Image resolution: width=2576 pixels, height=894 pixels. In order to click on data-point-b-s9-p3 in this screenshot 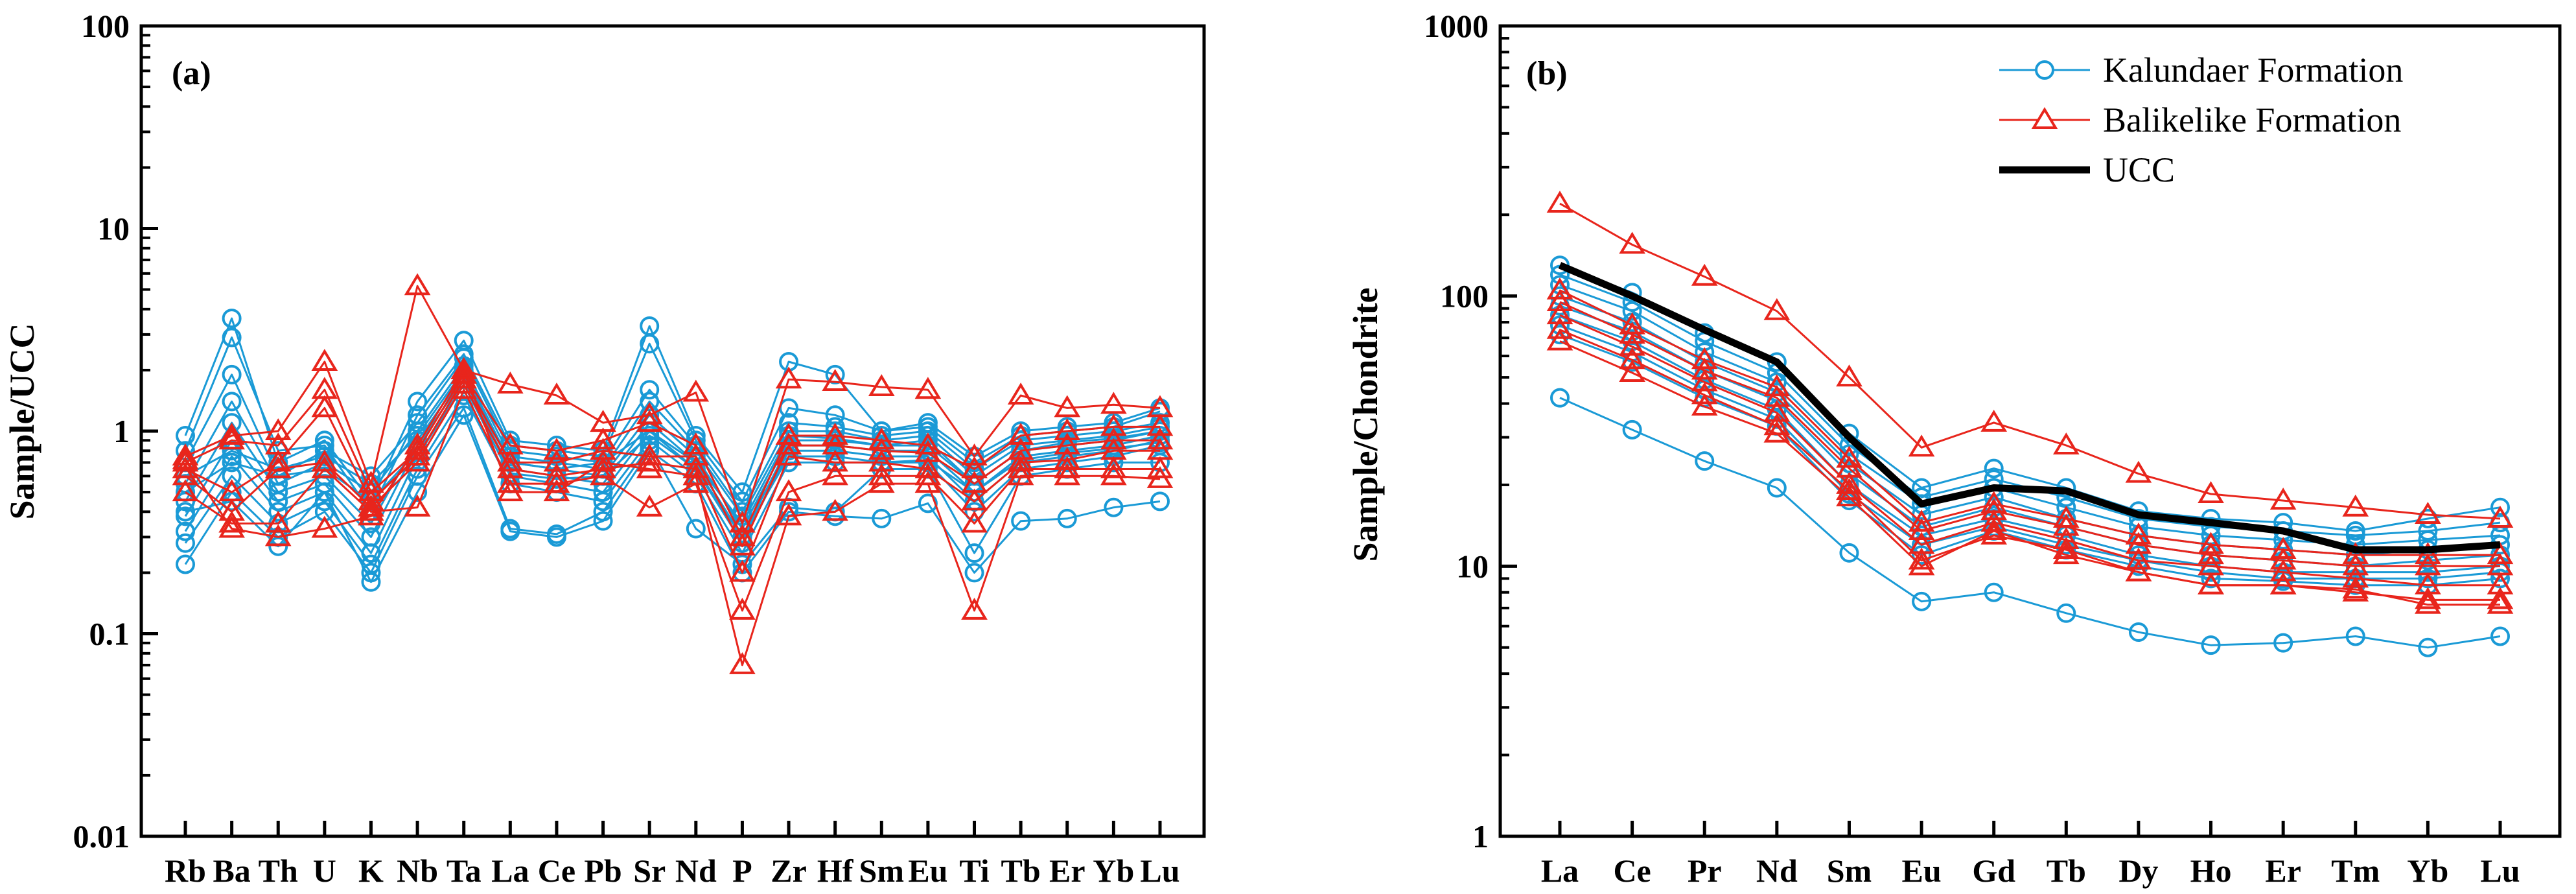, I will do `click(1777, 309)`.